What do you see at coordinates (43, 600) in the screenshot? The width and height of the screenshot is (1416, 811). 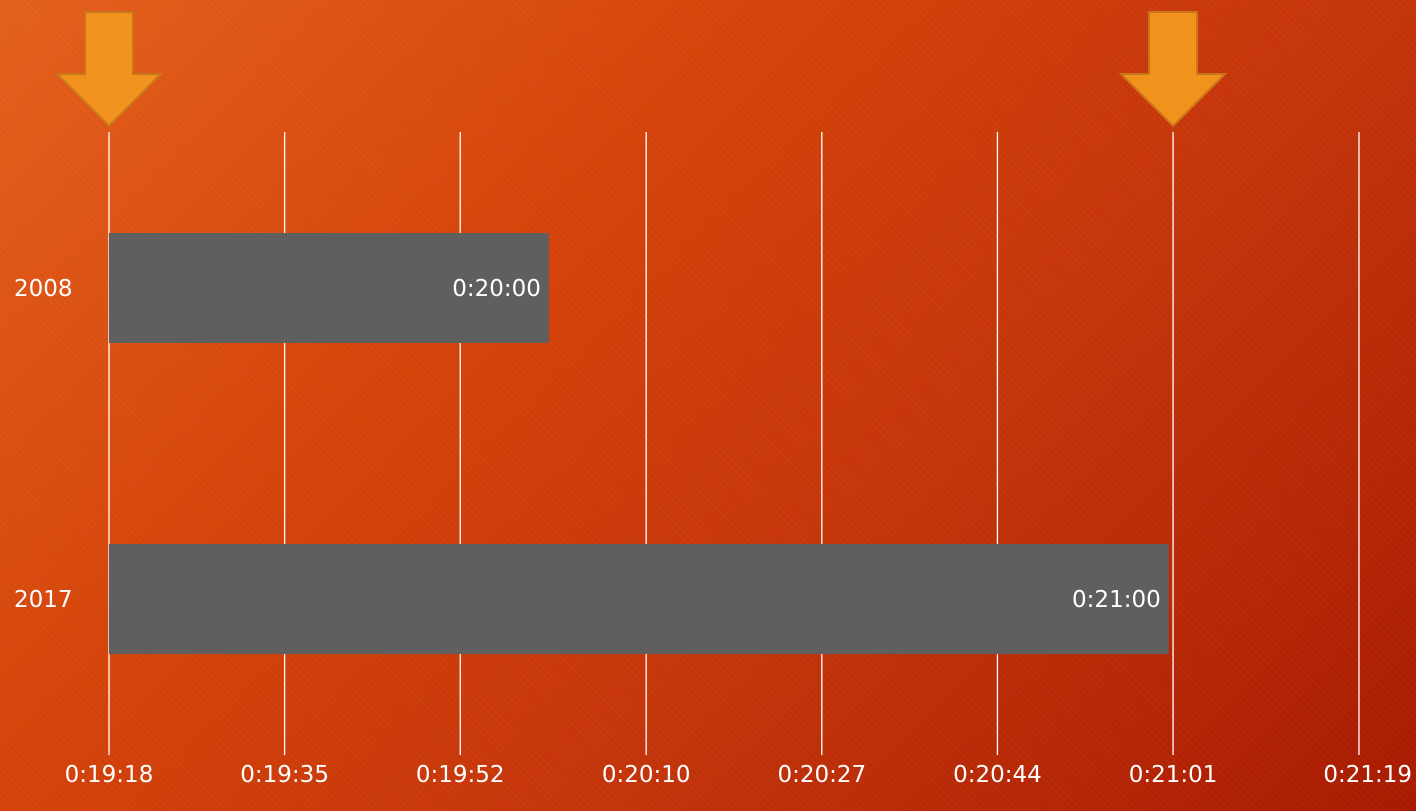 I see `category-label: 2017` at bounding box center [43, 600].